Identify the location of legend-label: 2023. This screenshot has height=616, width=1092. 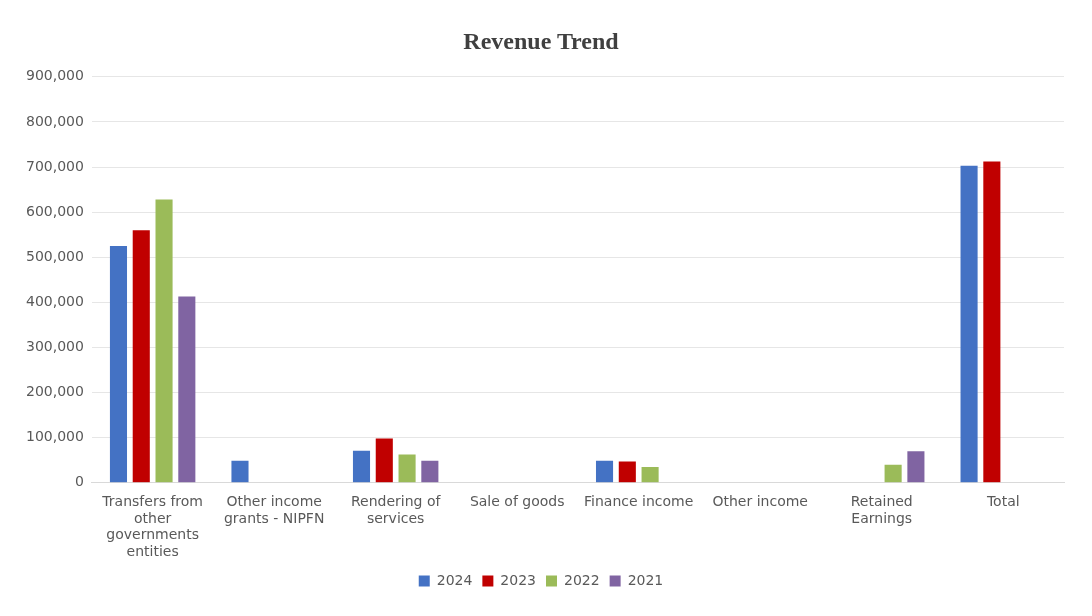
(518, 579).